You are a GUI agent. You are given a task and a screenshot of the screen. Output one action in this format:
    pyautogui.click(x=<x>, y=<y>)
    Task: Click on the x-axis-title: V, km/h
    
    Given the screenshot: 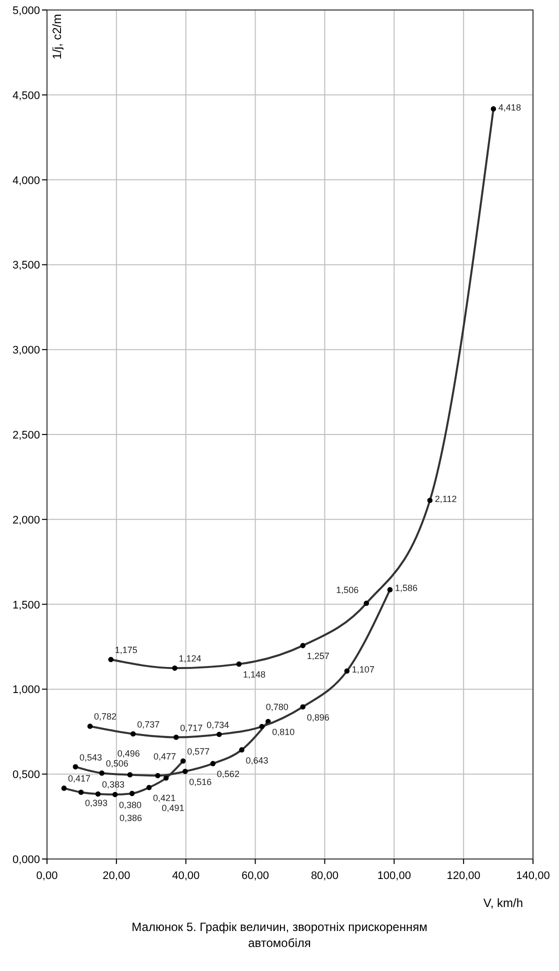 What is the action you would take?
    pyautogui.click(x=503, y=903)
    